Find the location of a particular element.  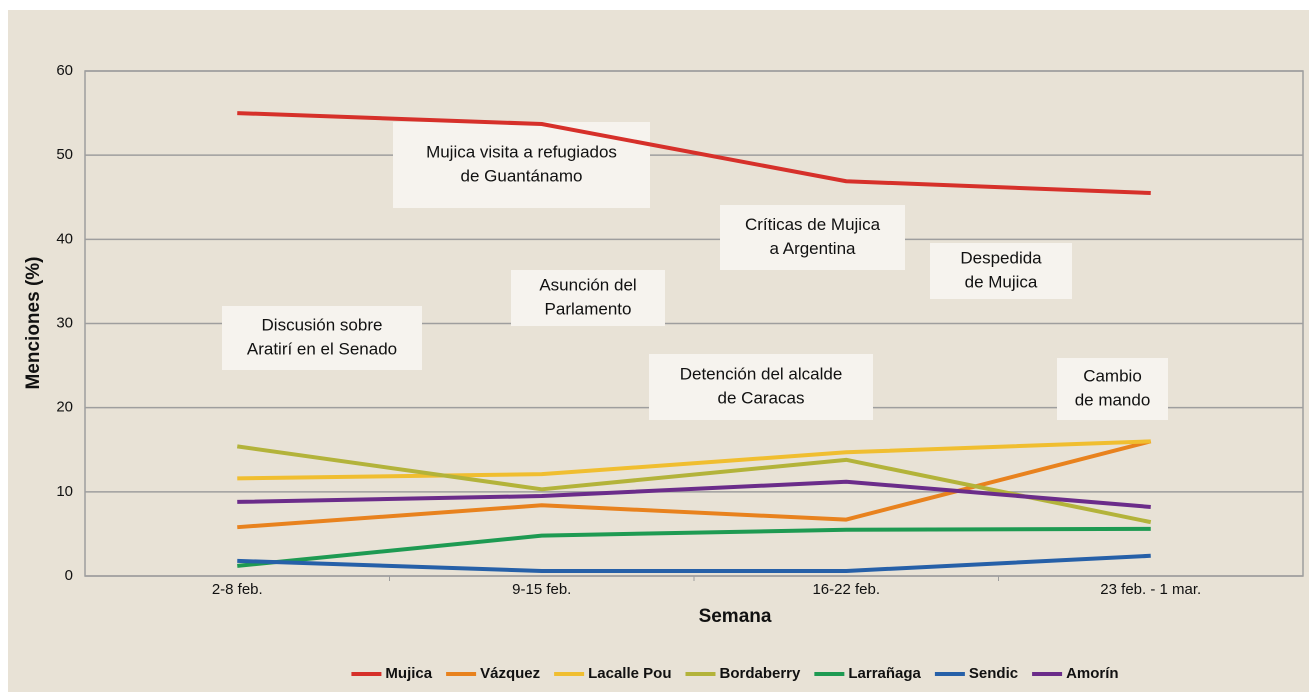

annotation-text: de Guantánamo is located at coordinates (522, 175).